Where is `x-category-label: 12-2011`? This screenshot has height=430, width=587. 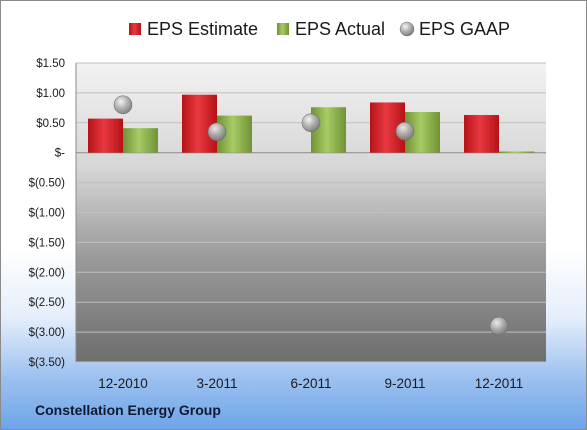 x-category-label: 12-2011 is located at coordinates (499, 383).